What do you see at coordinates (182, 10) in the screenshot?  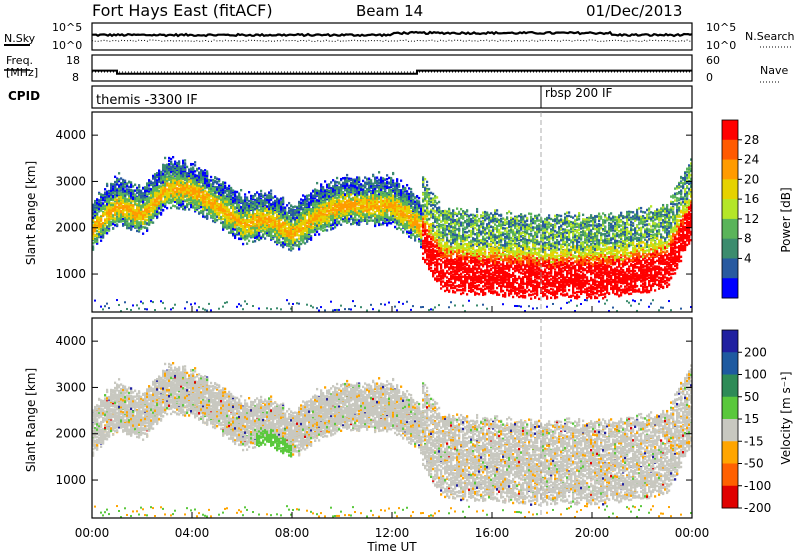 I see `station-title: Fort Hays East (fitACF)` at bounding box center [182, 10].